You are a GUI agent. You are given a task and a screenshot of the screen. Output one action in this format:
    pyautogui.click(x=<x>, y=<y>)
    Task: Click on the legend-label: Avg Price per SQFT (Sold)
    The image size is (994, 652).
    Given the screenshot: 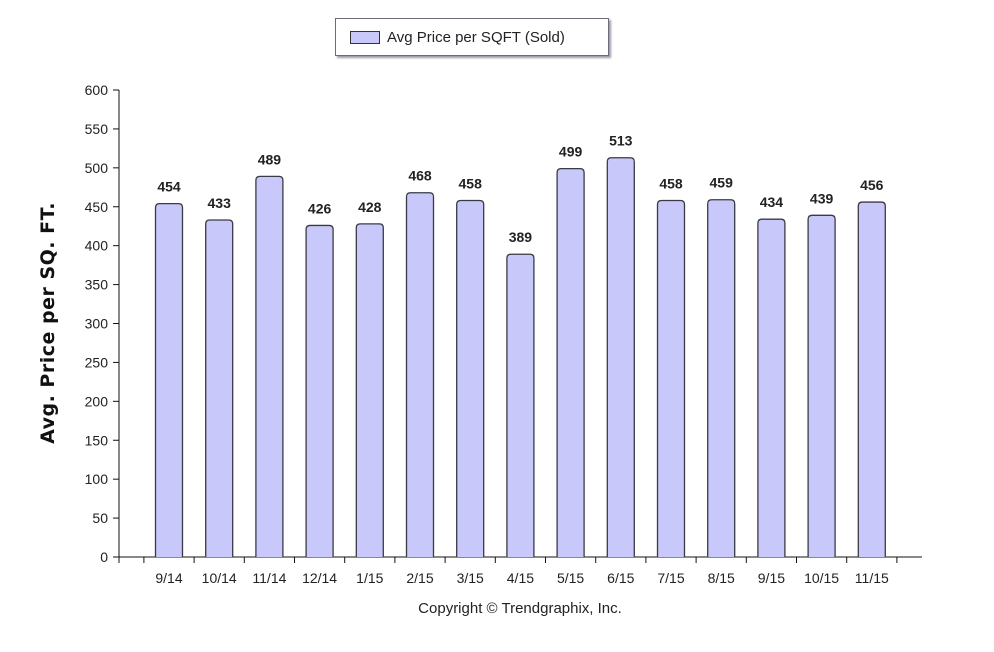 What is the action you would take?
    pyautogui.click(x=476, y=37)
    